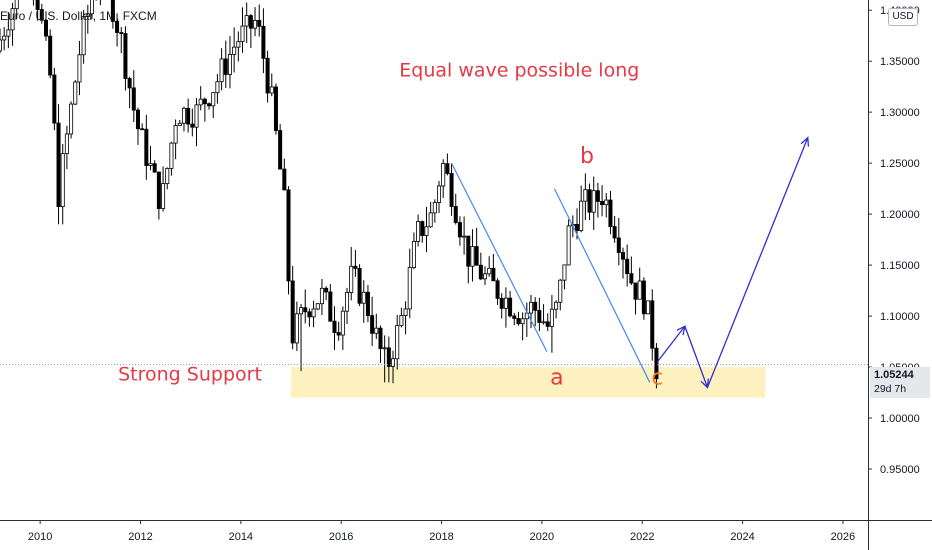 The width and height of the screenshot is (932, 550). Describe the element at coordinates (900, 62) in the screenshot. I see `y-tick-label: 1.35000` at that location.